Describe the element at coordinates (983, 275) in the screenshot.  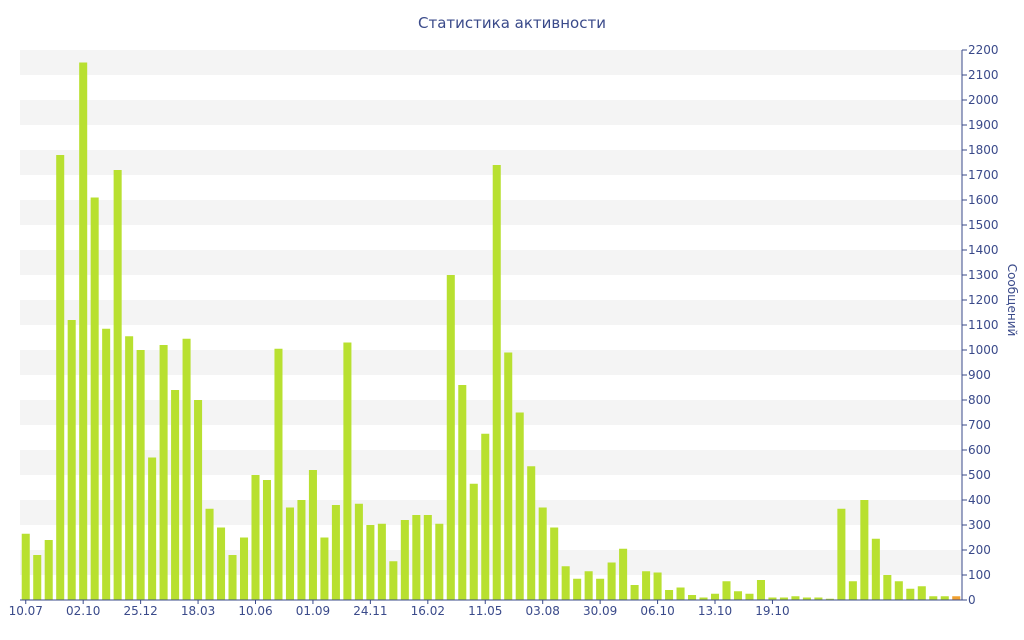
I see `y-tick-label: 1300` at that location.